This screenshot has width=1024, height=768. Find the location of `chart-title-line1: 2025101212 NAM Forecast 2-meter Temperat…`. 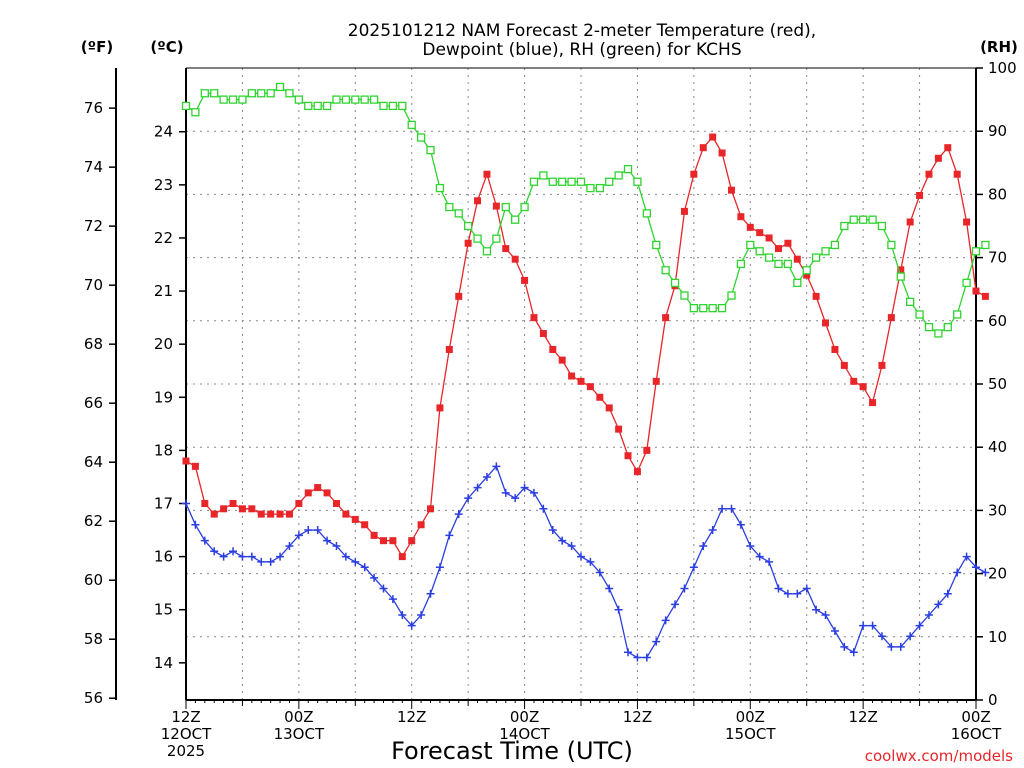

chart-title-line1: 2025101212 NAM Forecast 2-meter Temperat… is located at coordinates (582, 31).